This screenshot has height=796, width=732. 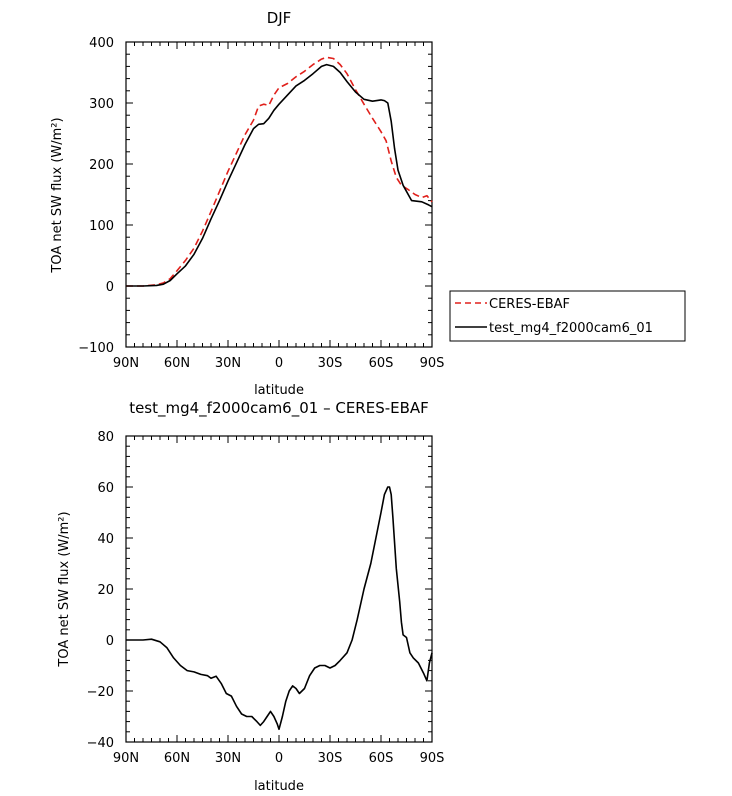 I want to click on legend-box, so click(x=567, y=316).